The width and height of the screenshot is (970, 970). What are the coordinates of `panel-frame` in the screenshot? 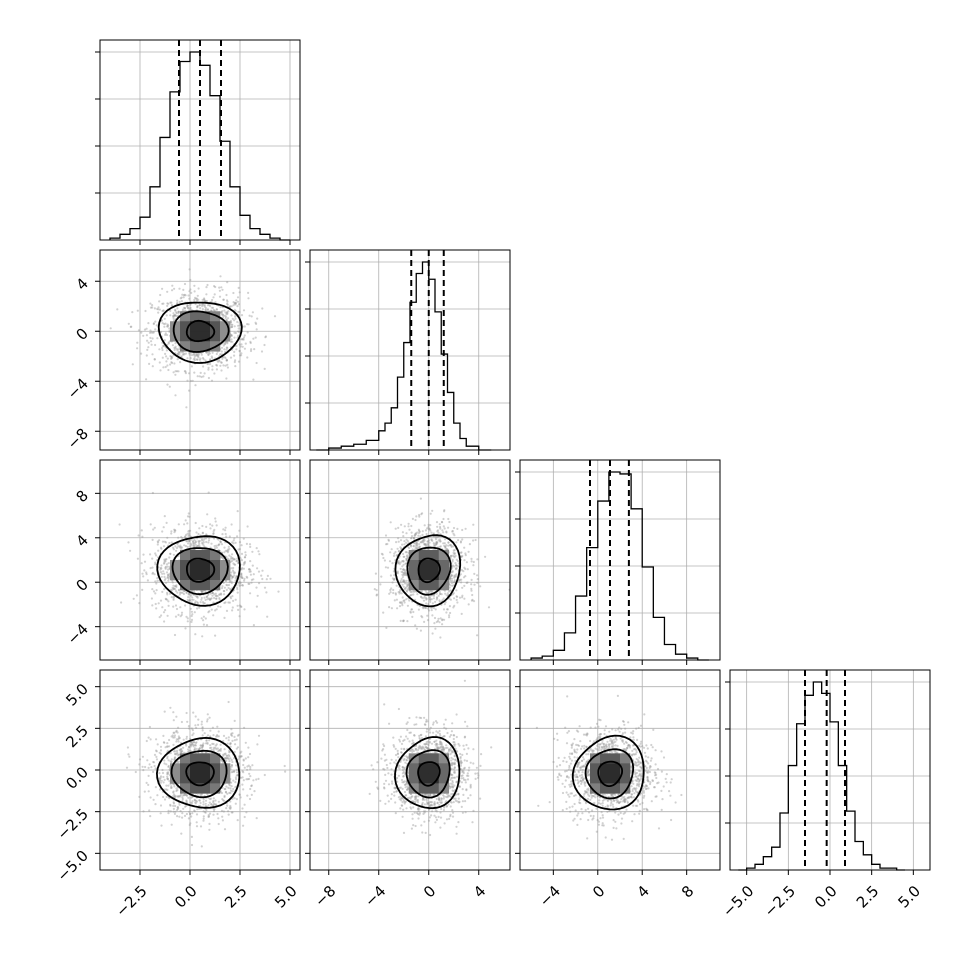 It's located at (200, 140).